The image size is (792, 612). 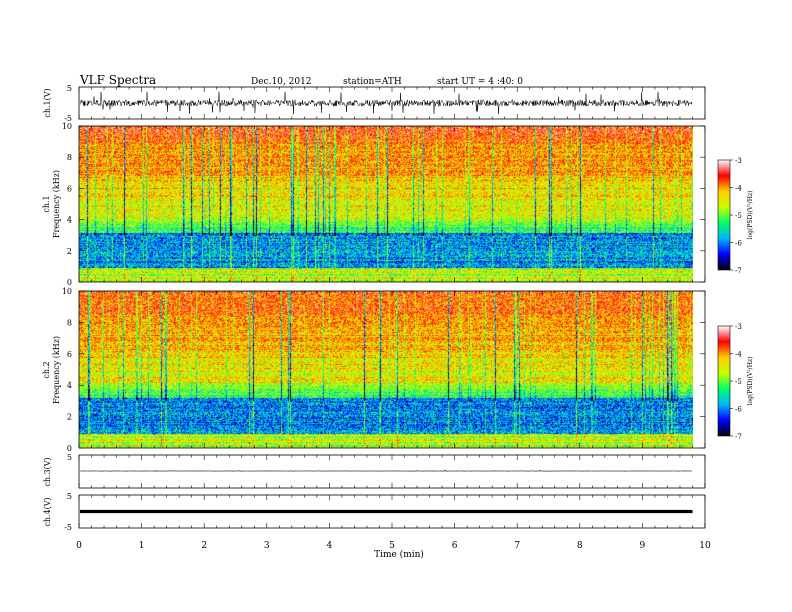 I want to click on ch1-spec-ytick-label: 8, so click(x=69, y=157).